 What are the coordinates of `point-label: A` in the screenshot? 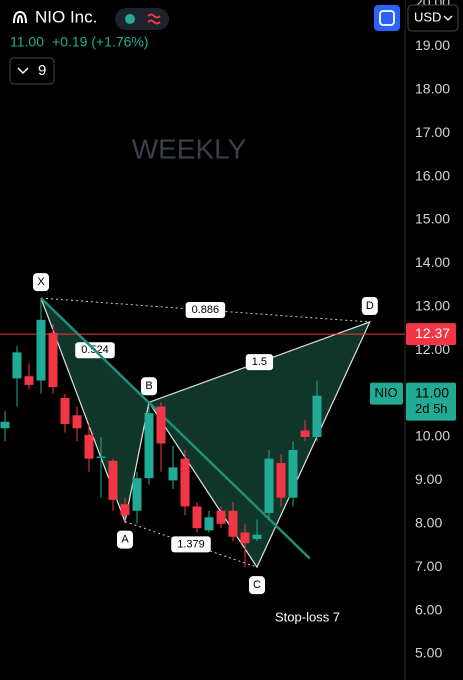 It's located at (125, 540).